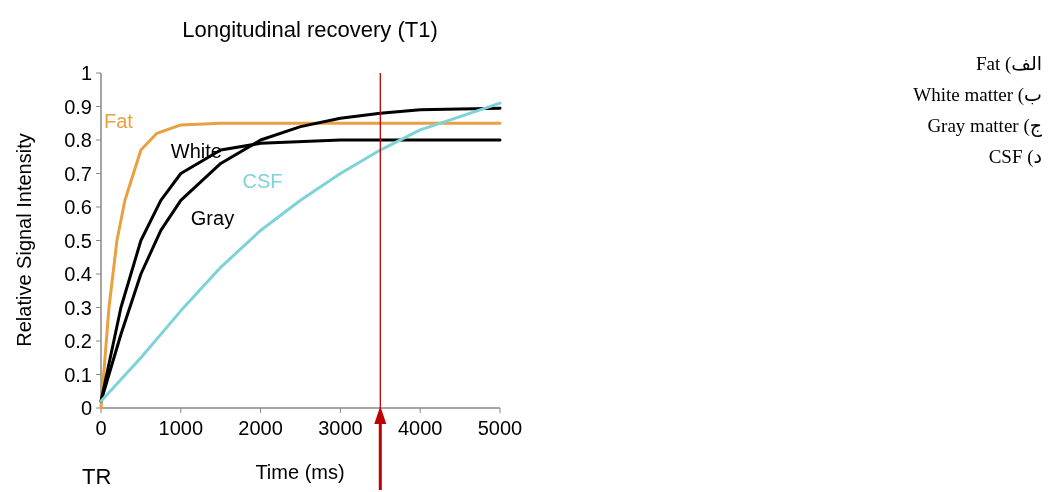 Image resolution: width=1060 pixels, height=492 pixels. What do you see at coordinates (78, 307) in the screenshot?
I see `y-tick-label: 0.3` at bounding box center [78, 307].